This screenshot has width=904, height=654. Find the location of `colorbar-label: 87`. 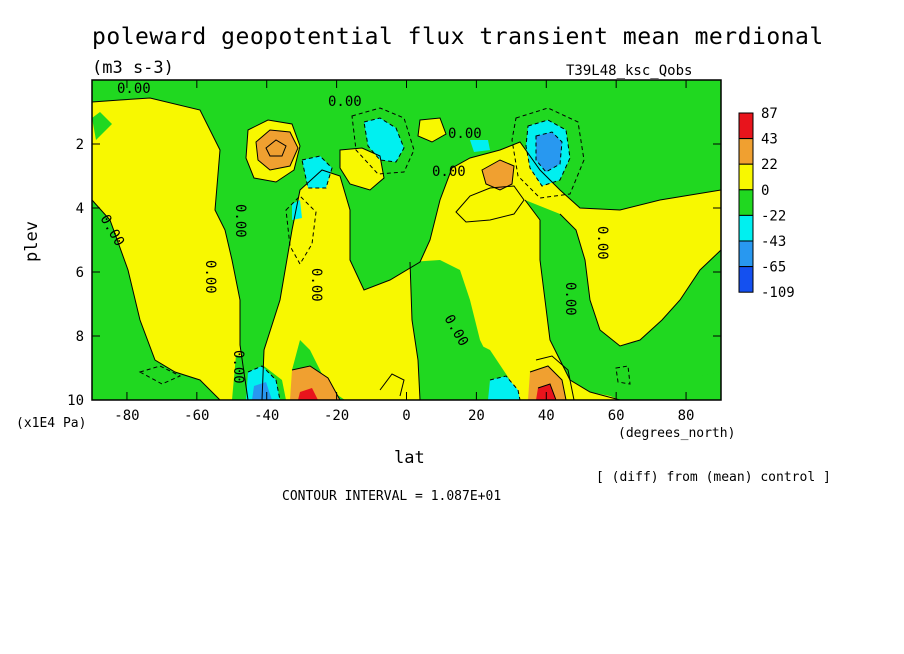

colorbar-label: 87 is located at coordinates (769, 114).